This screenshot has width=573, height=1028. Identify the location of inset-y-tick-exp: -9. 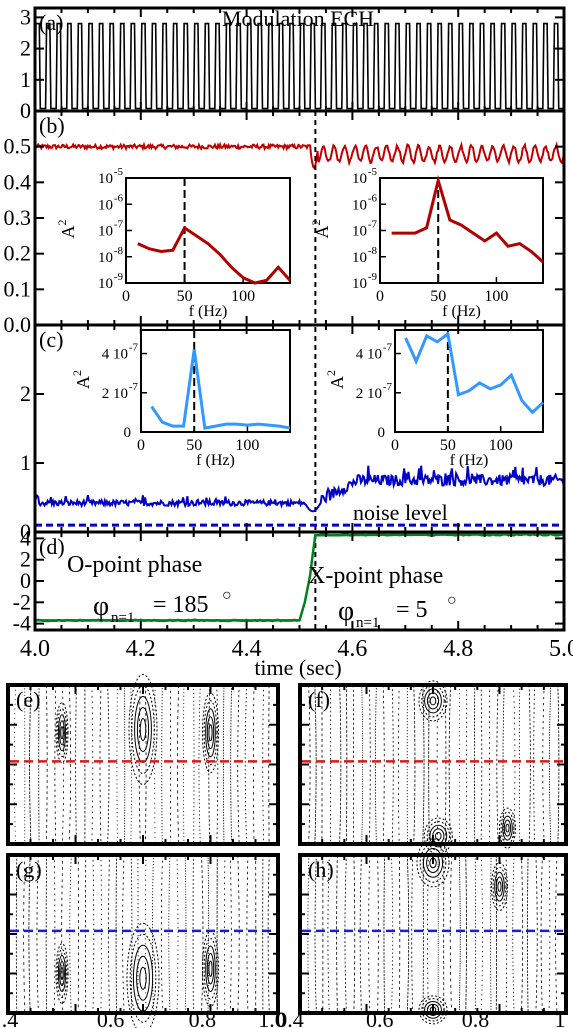
(373, 277).